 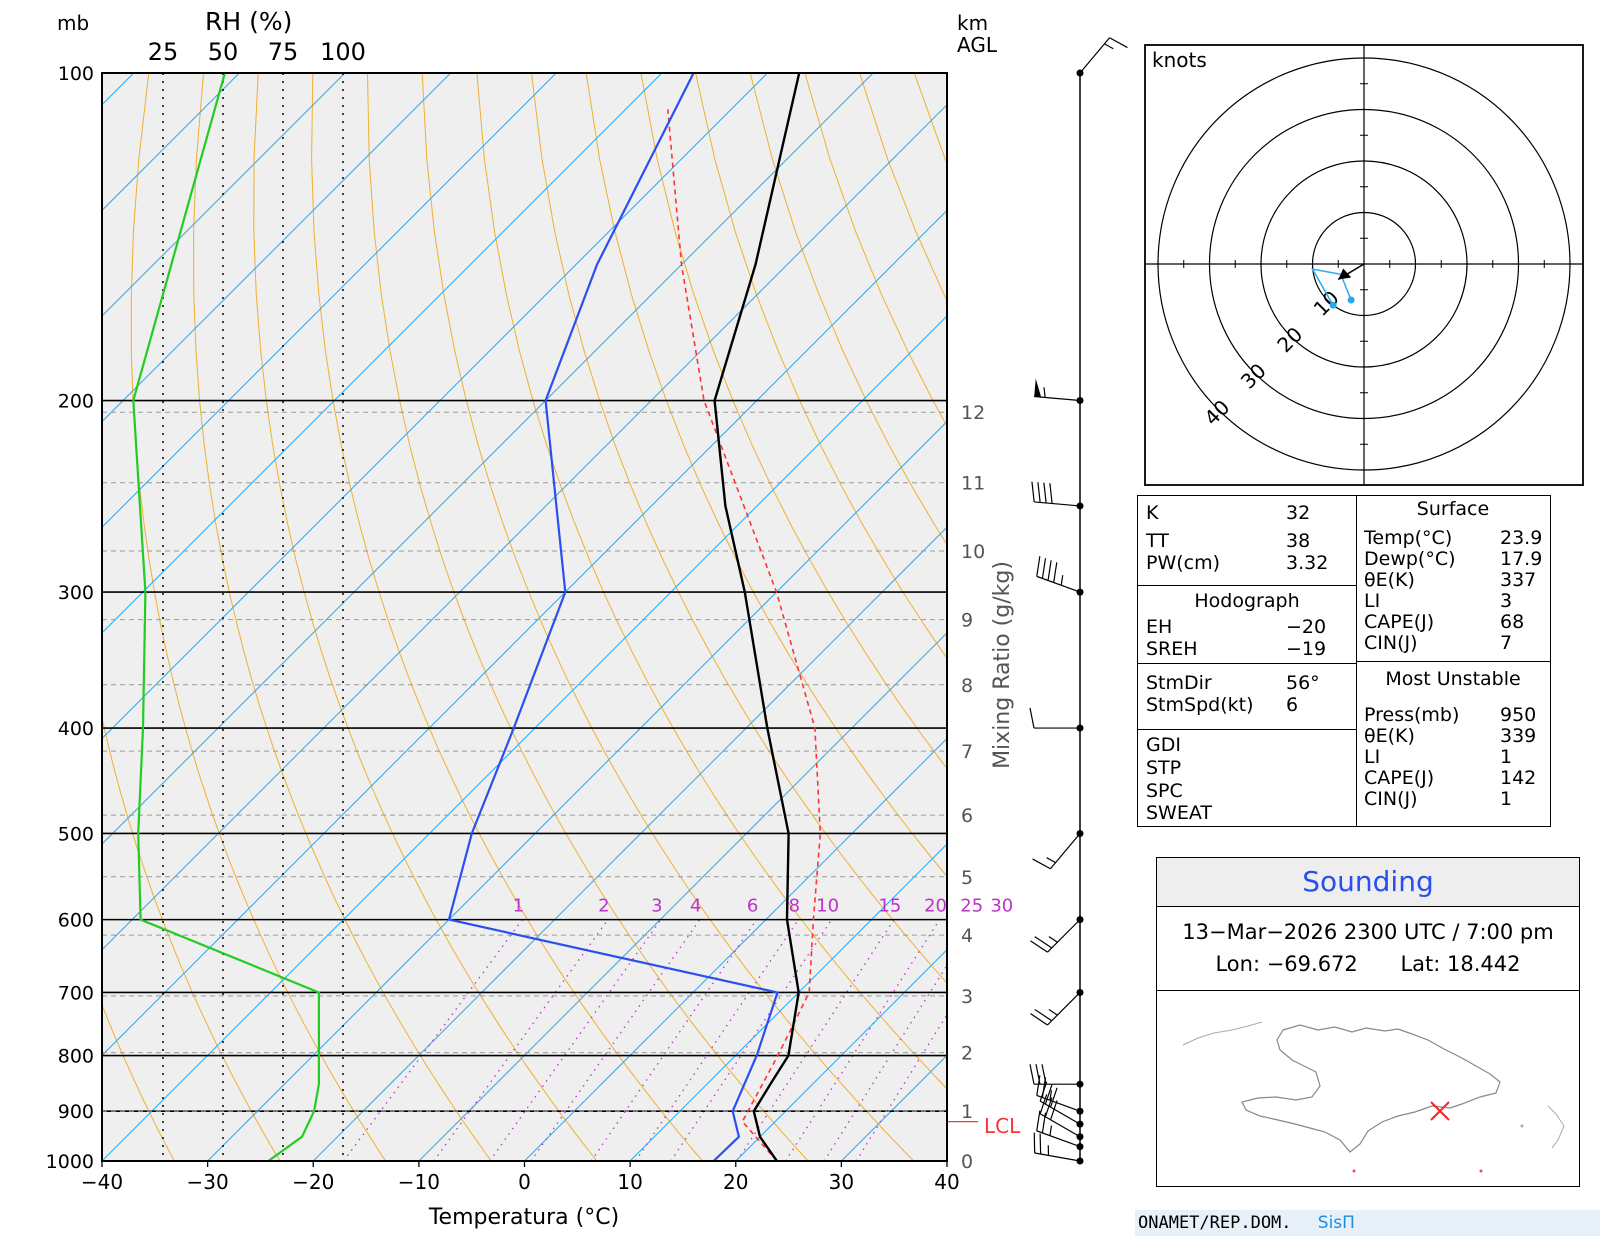 What do you see at coordinates (1440, 1111) in the screenshot?
I see `station-marker` at bounding box center [1440, 1111].